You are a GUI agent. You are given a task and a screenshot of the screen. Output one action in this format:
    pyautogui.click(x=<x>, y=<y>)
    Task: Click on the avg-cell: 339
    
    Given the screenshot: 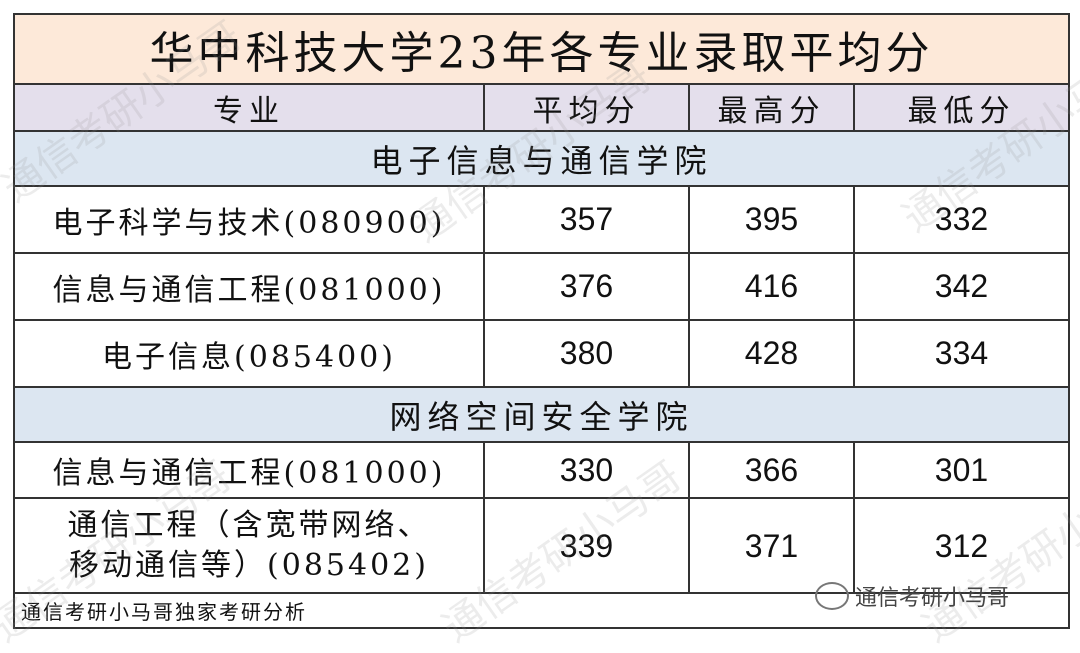 What is the action you would take?
    pyautogui.click(x=586, y=545)
    